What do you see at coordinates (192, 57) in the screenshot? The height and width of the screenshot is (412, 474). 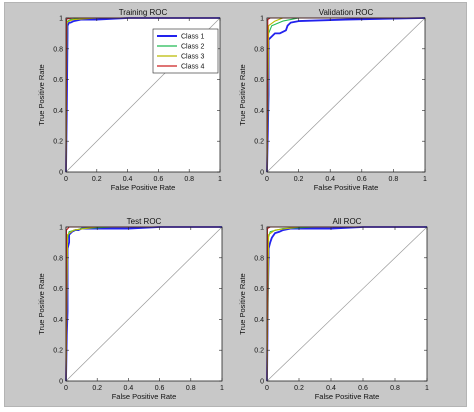 I see `legend-label-class-3: Class 3` at bounding box center [192, 57].